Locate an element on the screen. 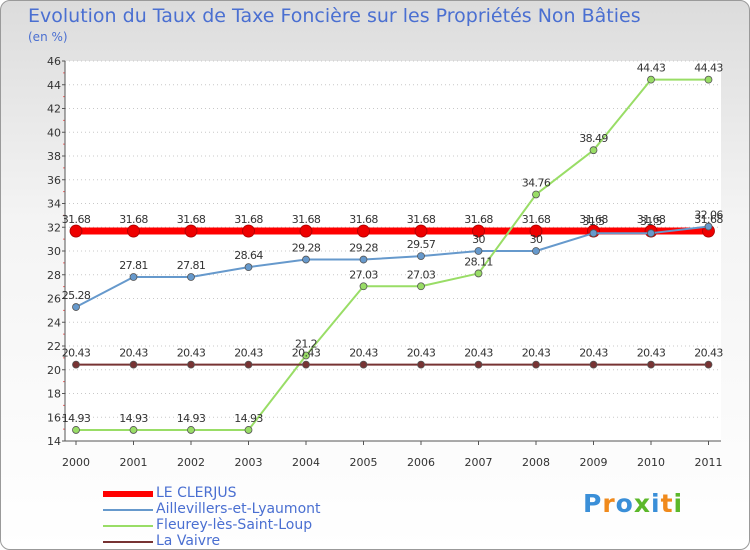 The width and height of the screenshot is (750, 550). legend-item-la-vaivre: La Vaivre is located at coordinates (233, 541).